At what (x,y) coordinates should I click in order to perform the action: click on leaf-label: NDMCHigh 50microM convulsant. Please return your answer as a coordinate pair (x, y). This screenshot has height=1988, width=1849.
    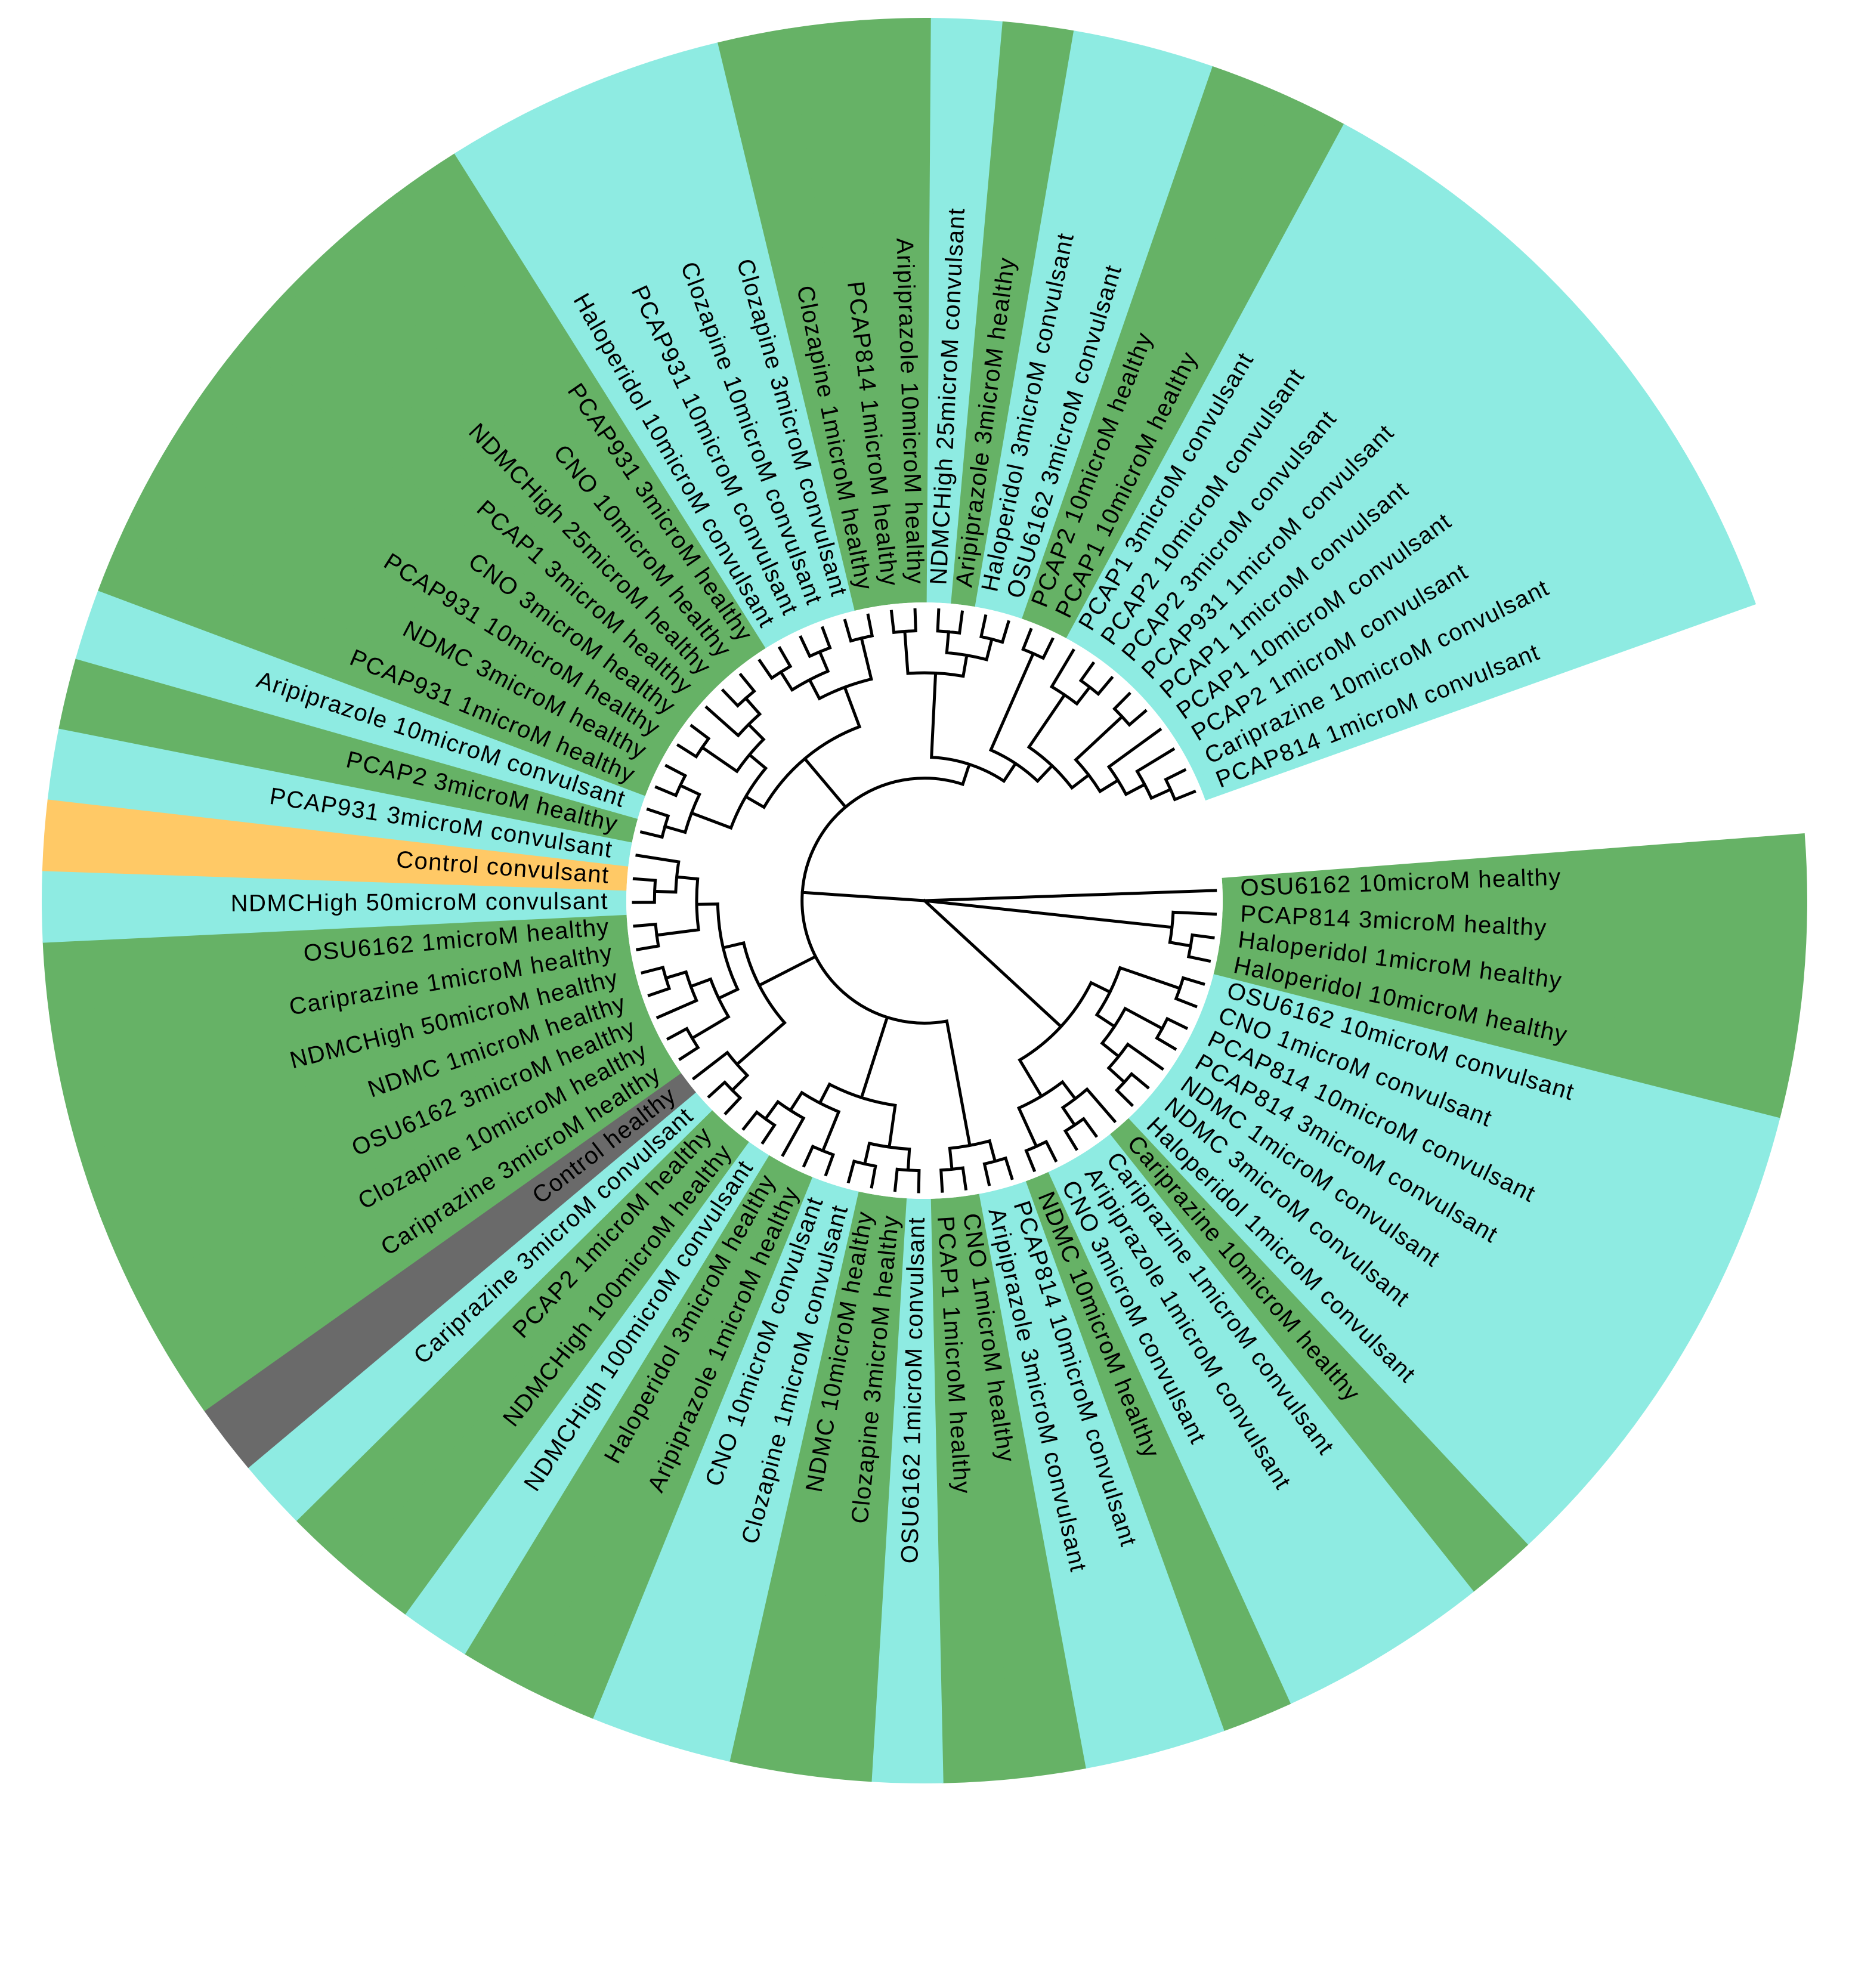
    Looking at the image, I should click on (420, 902).